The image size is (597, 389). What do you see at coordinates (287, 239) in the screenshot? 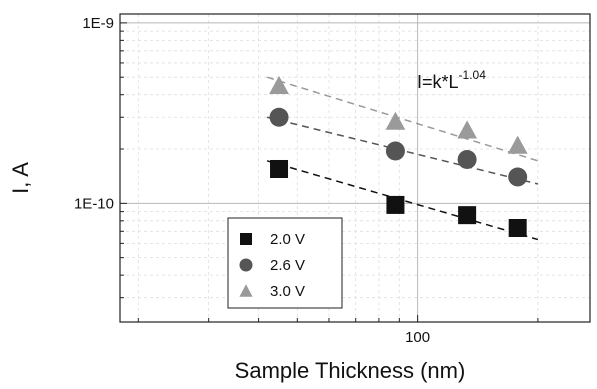
I see `legend-label-series-1: 2.0 V` at bounding box center [287, 239].